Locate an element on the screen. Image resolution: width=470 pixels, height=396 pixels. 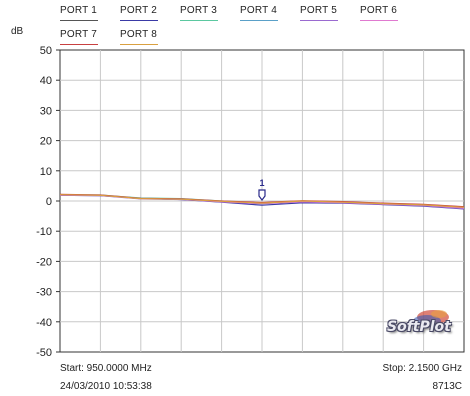
legend-label-port-7: PORT 7 is located at coordinates (78, 34).